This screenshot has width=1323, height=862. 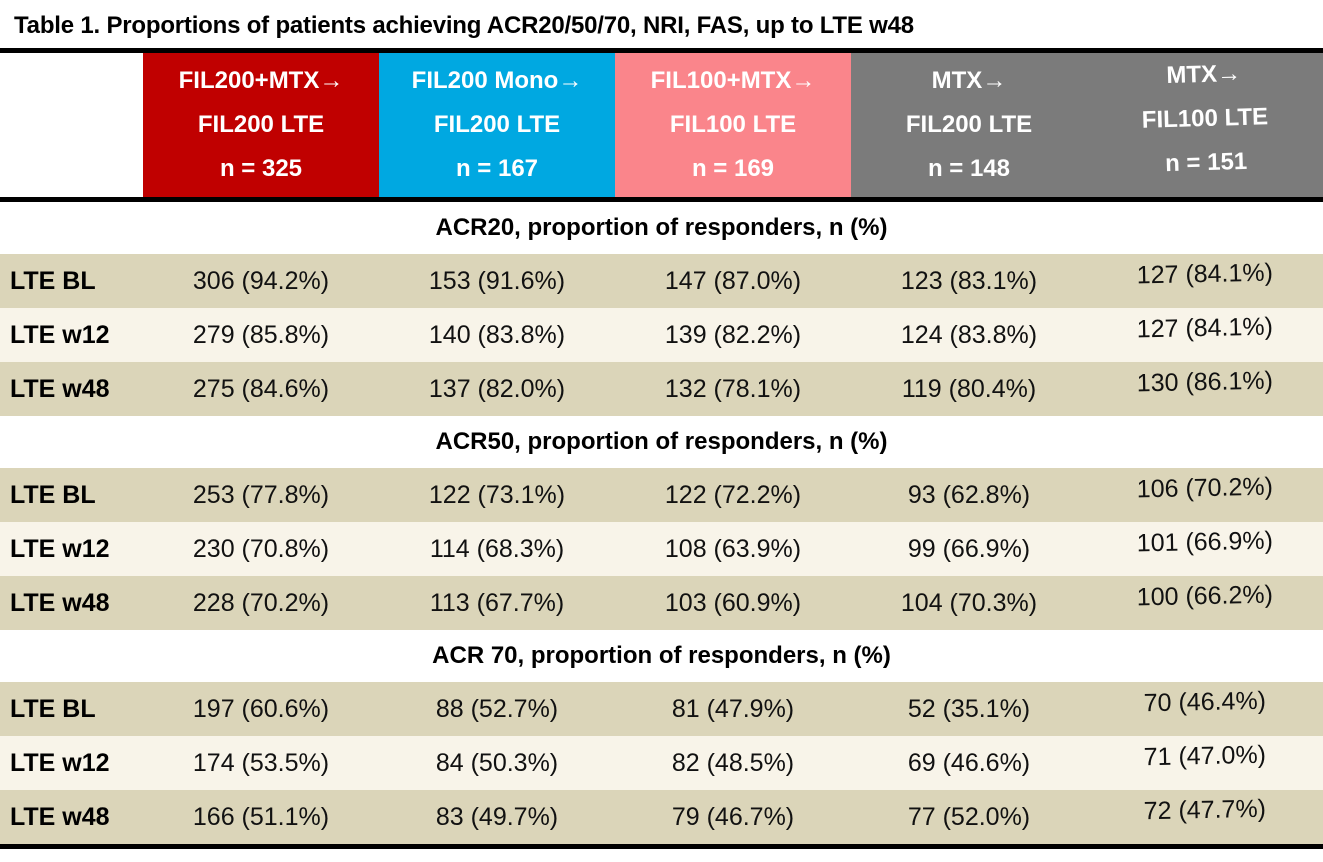 What do you see at coordinates (497, 816) in the screenshot?
I see `value-cell: 83 (49.7%)` at bounding box center [497, 816].